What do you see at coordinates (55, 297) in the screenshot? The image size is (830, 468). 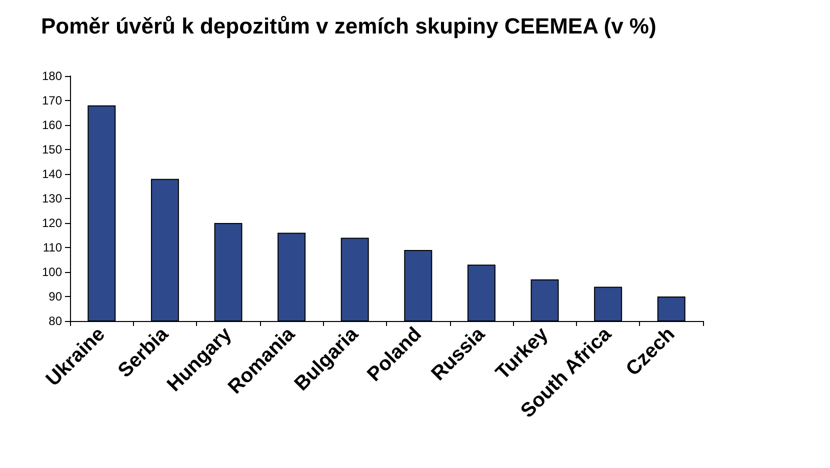 I see `y-tick-label: 90` at bounding box center [55, 297].